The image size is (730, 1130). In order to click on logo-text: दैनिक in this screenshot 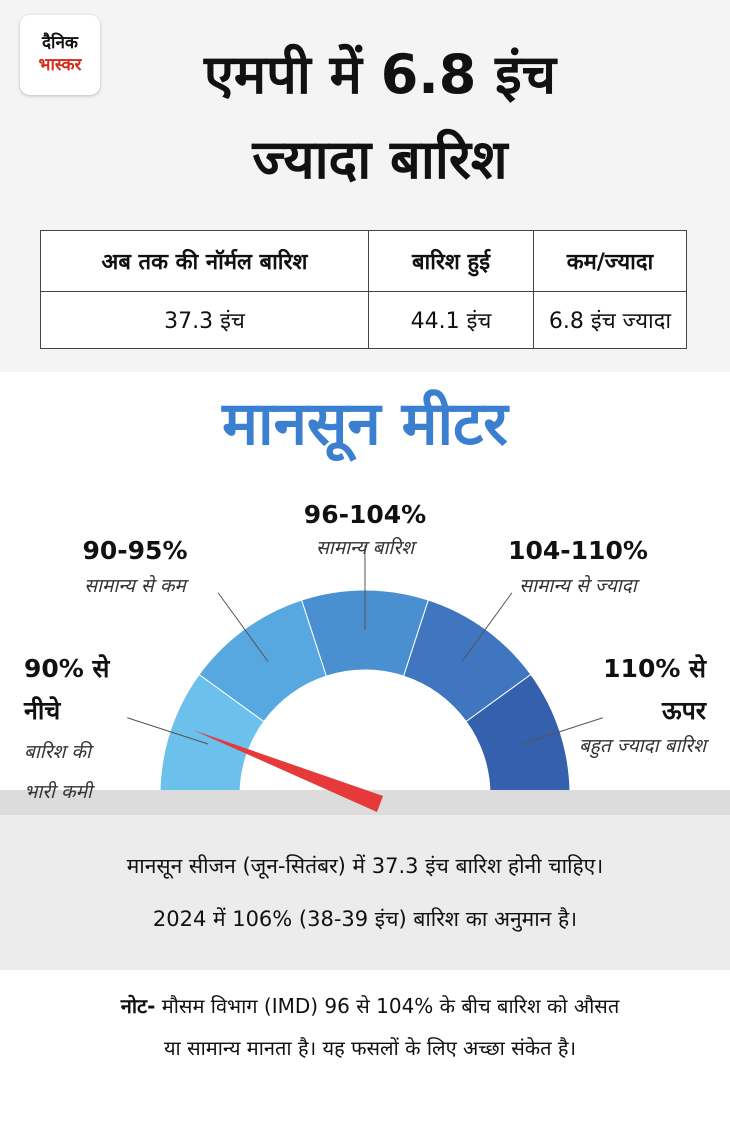, I will do `click(60, 43)`.